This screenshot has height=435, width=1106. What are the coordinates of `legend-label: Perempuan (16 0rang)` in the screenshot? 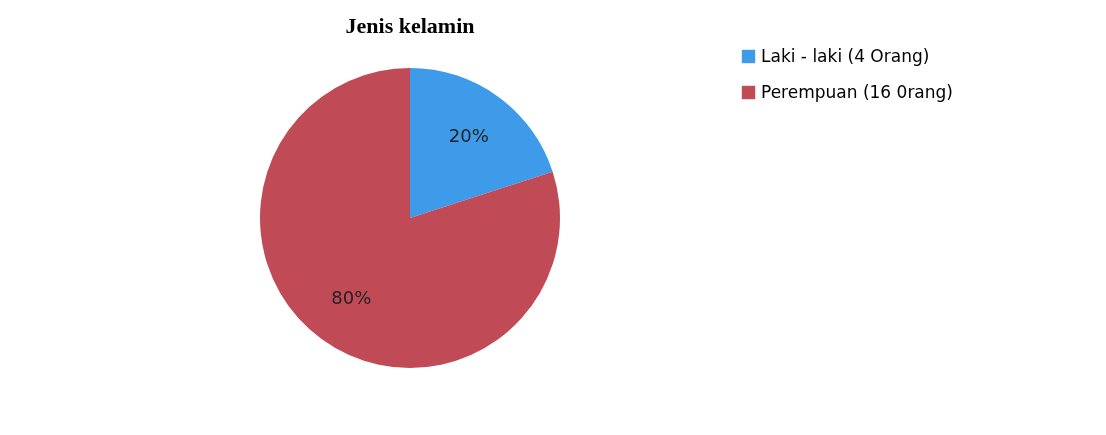 It's located at (857, 91).